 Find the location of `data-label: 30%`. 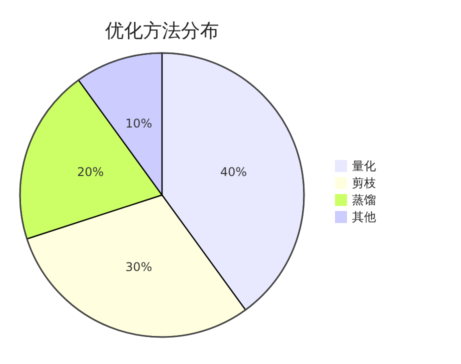

data-label: 30% is located at coordinates (138, 267).